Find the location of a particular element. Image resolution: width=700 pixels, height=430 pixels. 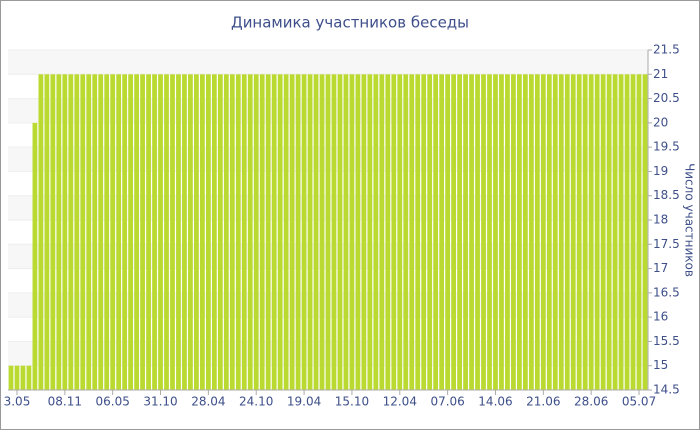

y-axis-title: Число участников is located at coordinates (690, 220).